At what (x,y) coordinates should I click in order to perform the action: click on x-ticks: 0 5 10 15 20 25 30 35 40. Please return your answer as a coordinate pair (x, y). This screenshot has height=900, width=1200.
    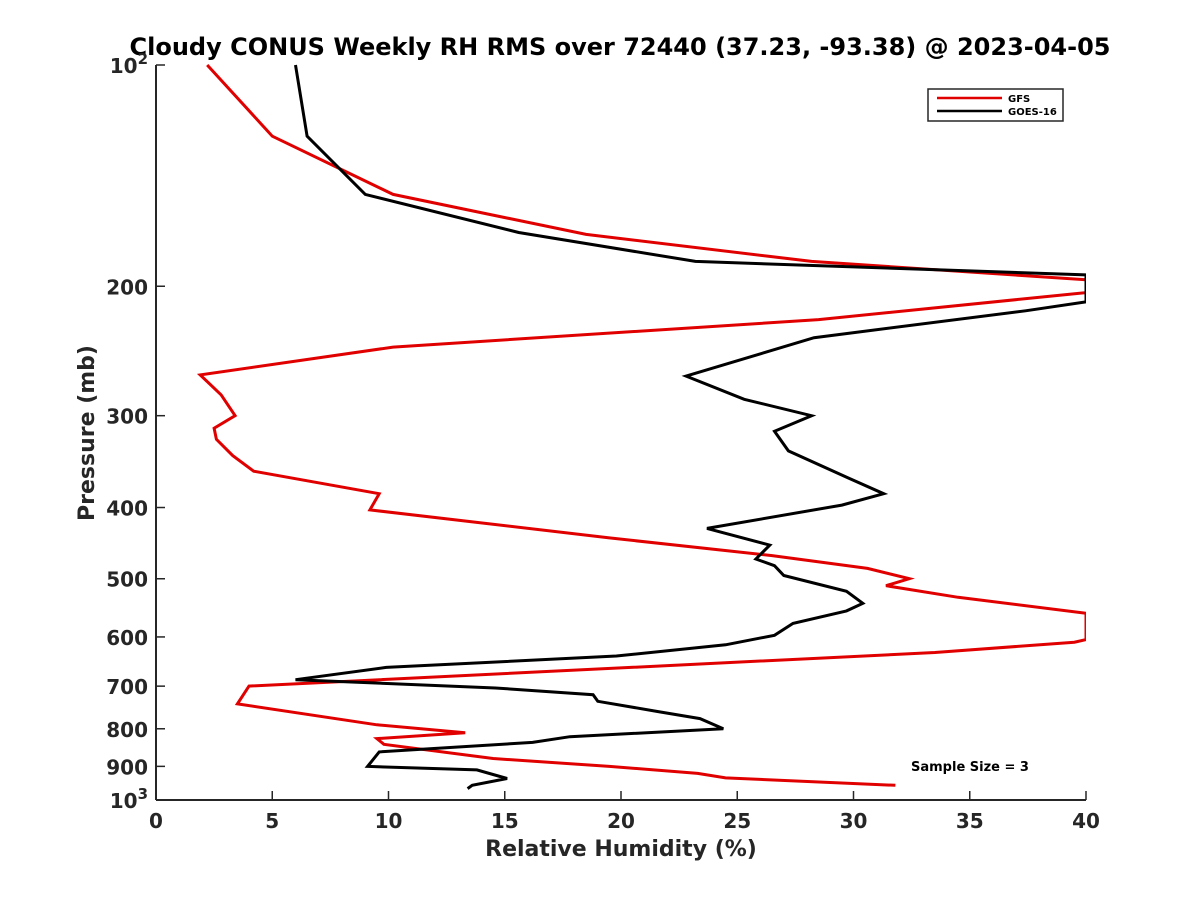
    Looking at the image, I should click on (624, 812).